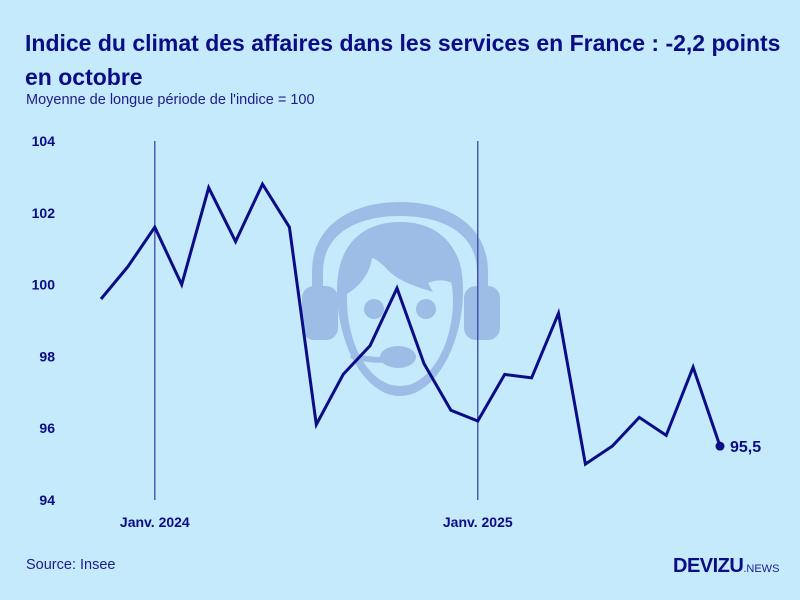  I want to click on x-tick-label: Janv. 2024, so click(155, 522).